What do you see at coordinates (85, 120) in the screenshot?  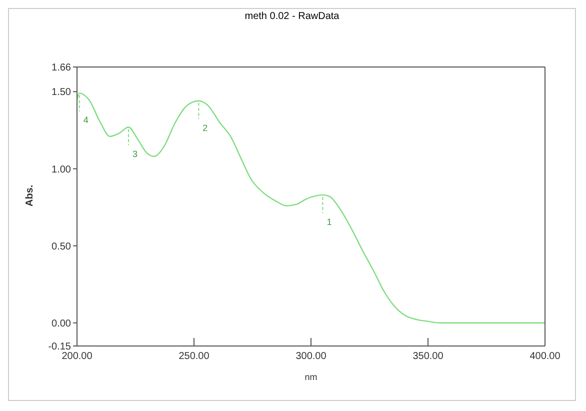 I see `annotation: 4` at bounding box center [85, 120].